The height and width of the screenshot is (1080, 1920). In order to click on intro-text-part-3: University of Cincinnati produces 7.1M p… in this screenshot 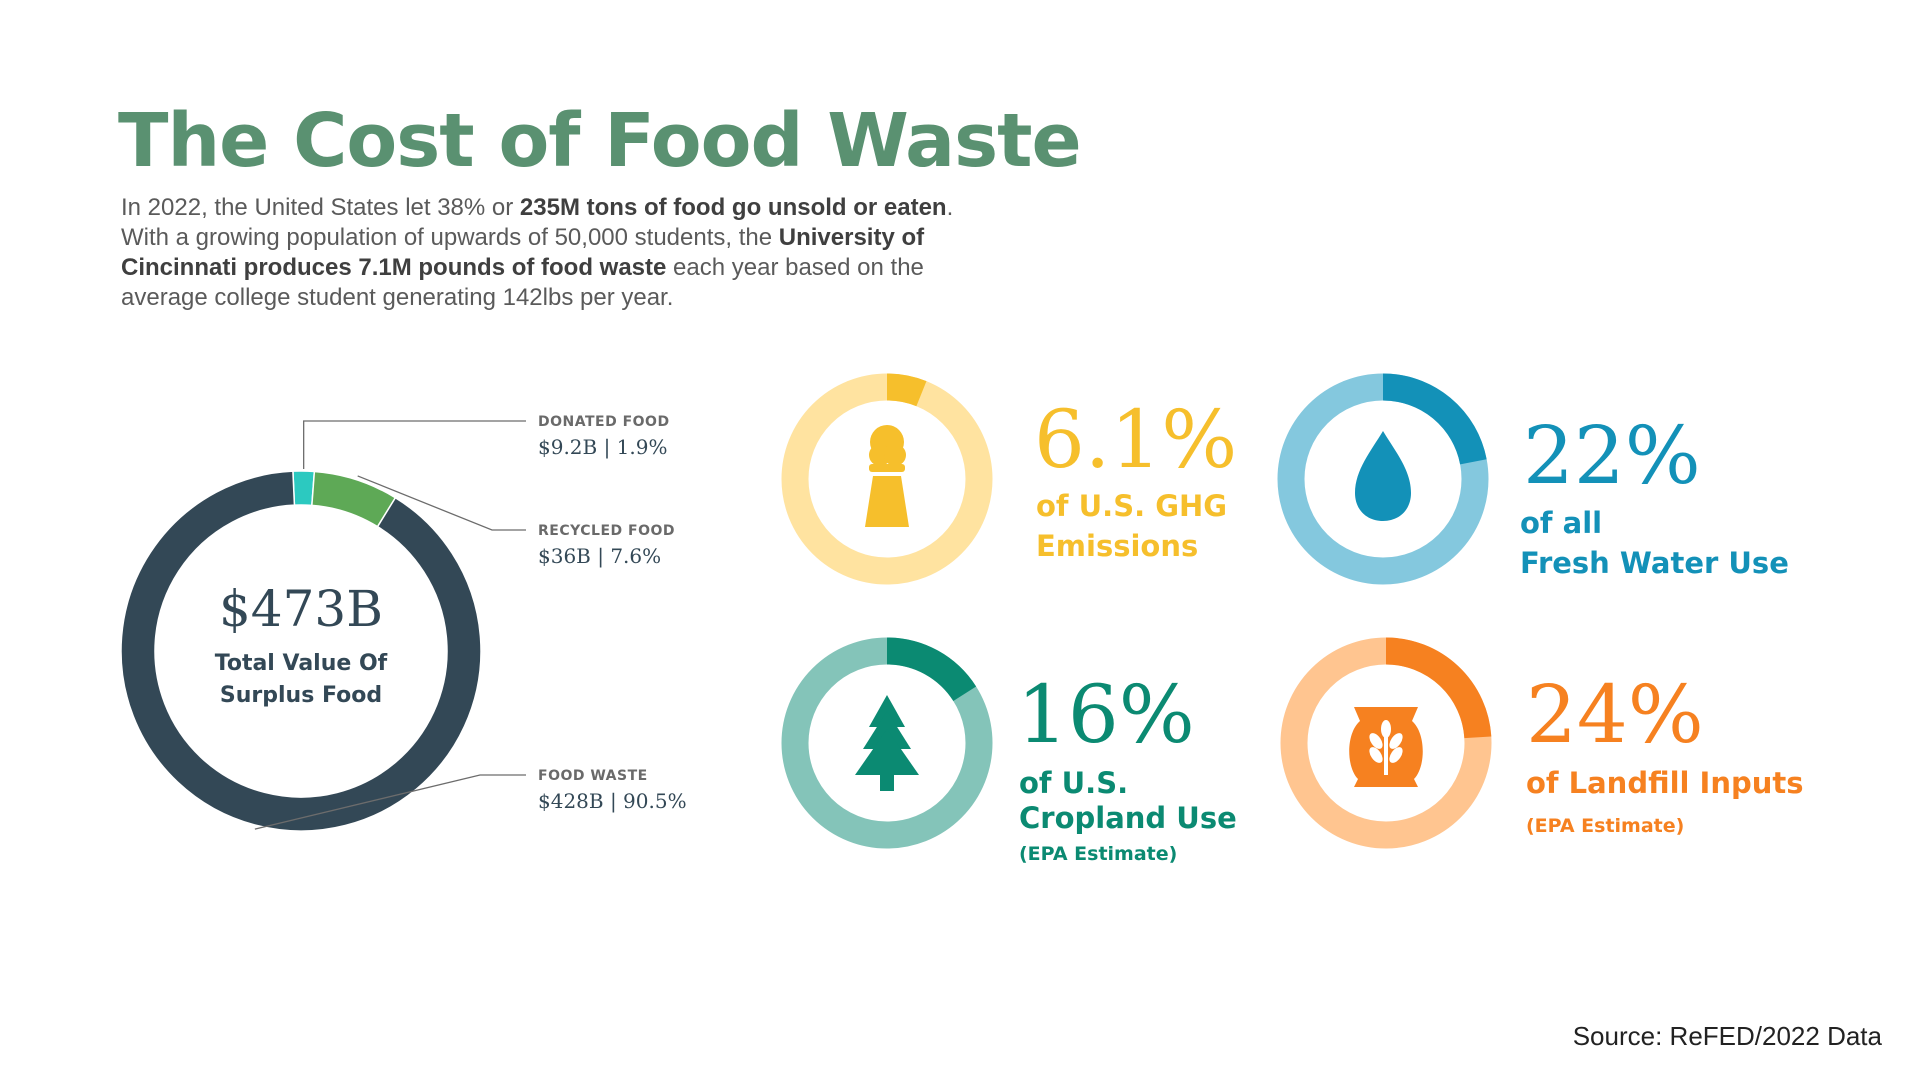, I will do `click(523, 252)`.